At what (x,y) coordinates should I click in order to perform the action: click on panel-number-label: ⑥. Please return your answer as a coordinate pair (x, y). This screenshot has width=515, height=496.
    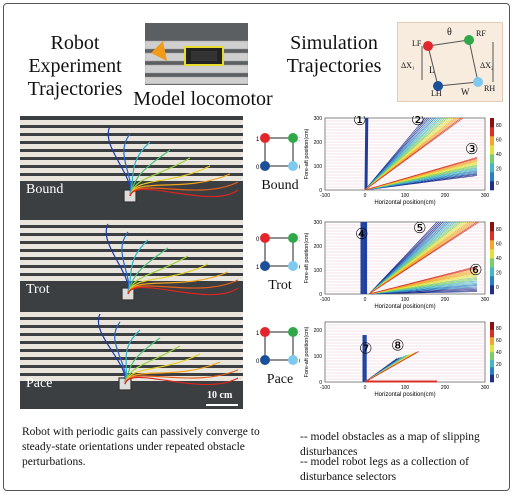
    Looking at the image, I should click on (475, 270).